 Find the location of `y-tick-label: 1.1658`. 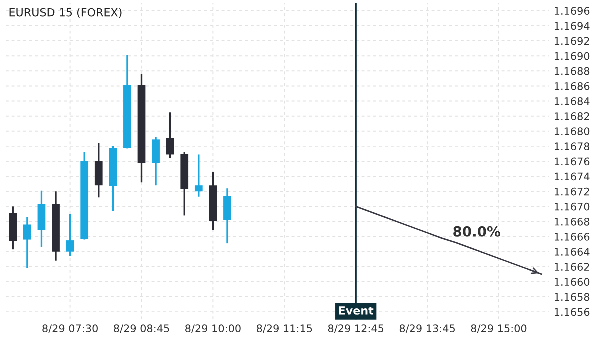

y-tick-label: 1.1658 is located at coordinates (572, 297).